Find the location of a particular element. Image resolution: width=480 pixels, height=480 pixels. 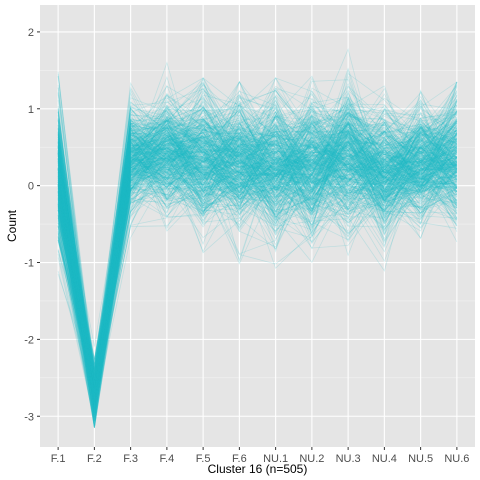

y-tick-label: -1 is located at coordinates (29, 264).